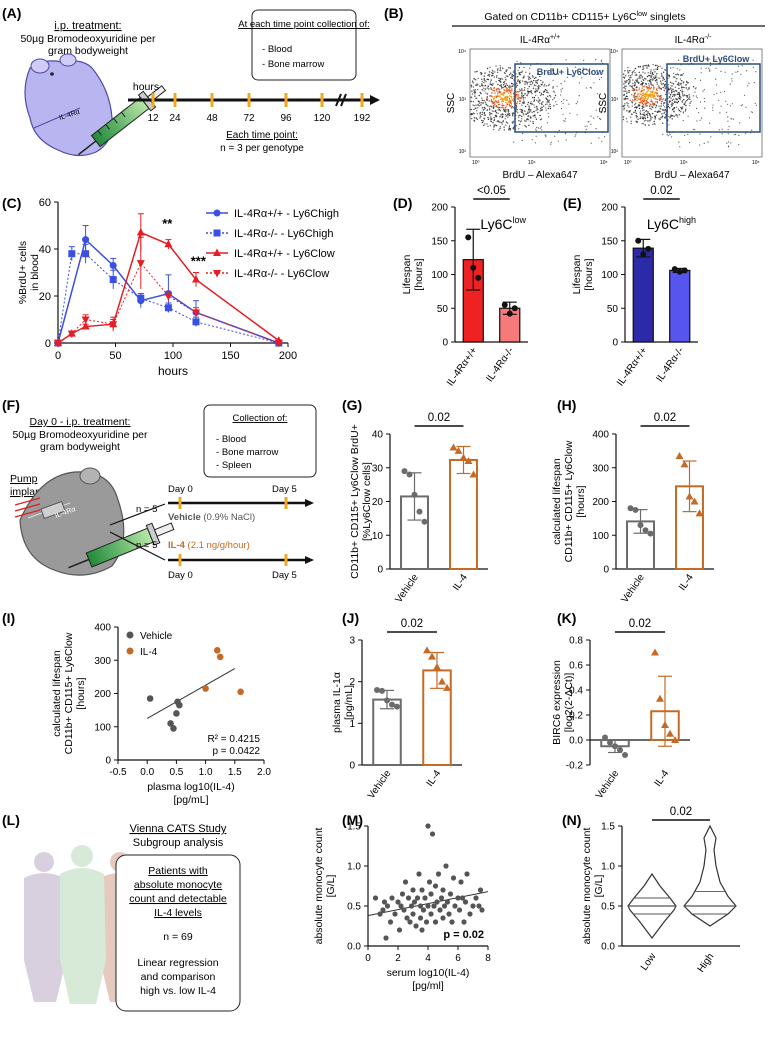 This screenshot has height=1038, width=772. Describe the element at coordinates (643, 295) in the screenshot. I see `bar` at that location.